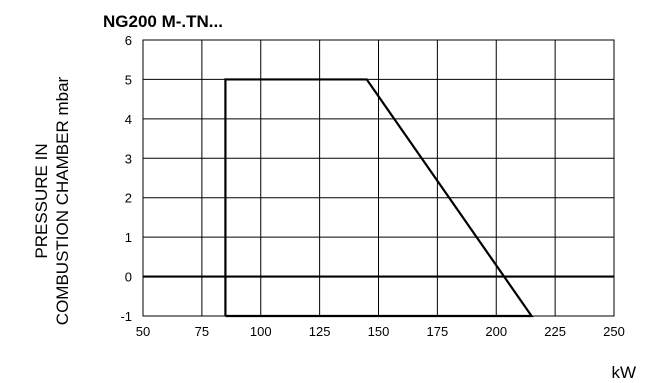  What do you see at coordinates (128, 40) in the screenshot?
I see `y-tick-label-7: 6` at bounding box center [128, 40].